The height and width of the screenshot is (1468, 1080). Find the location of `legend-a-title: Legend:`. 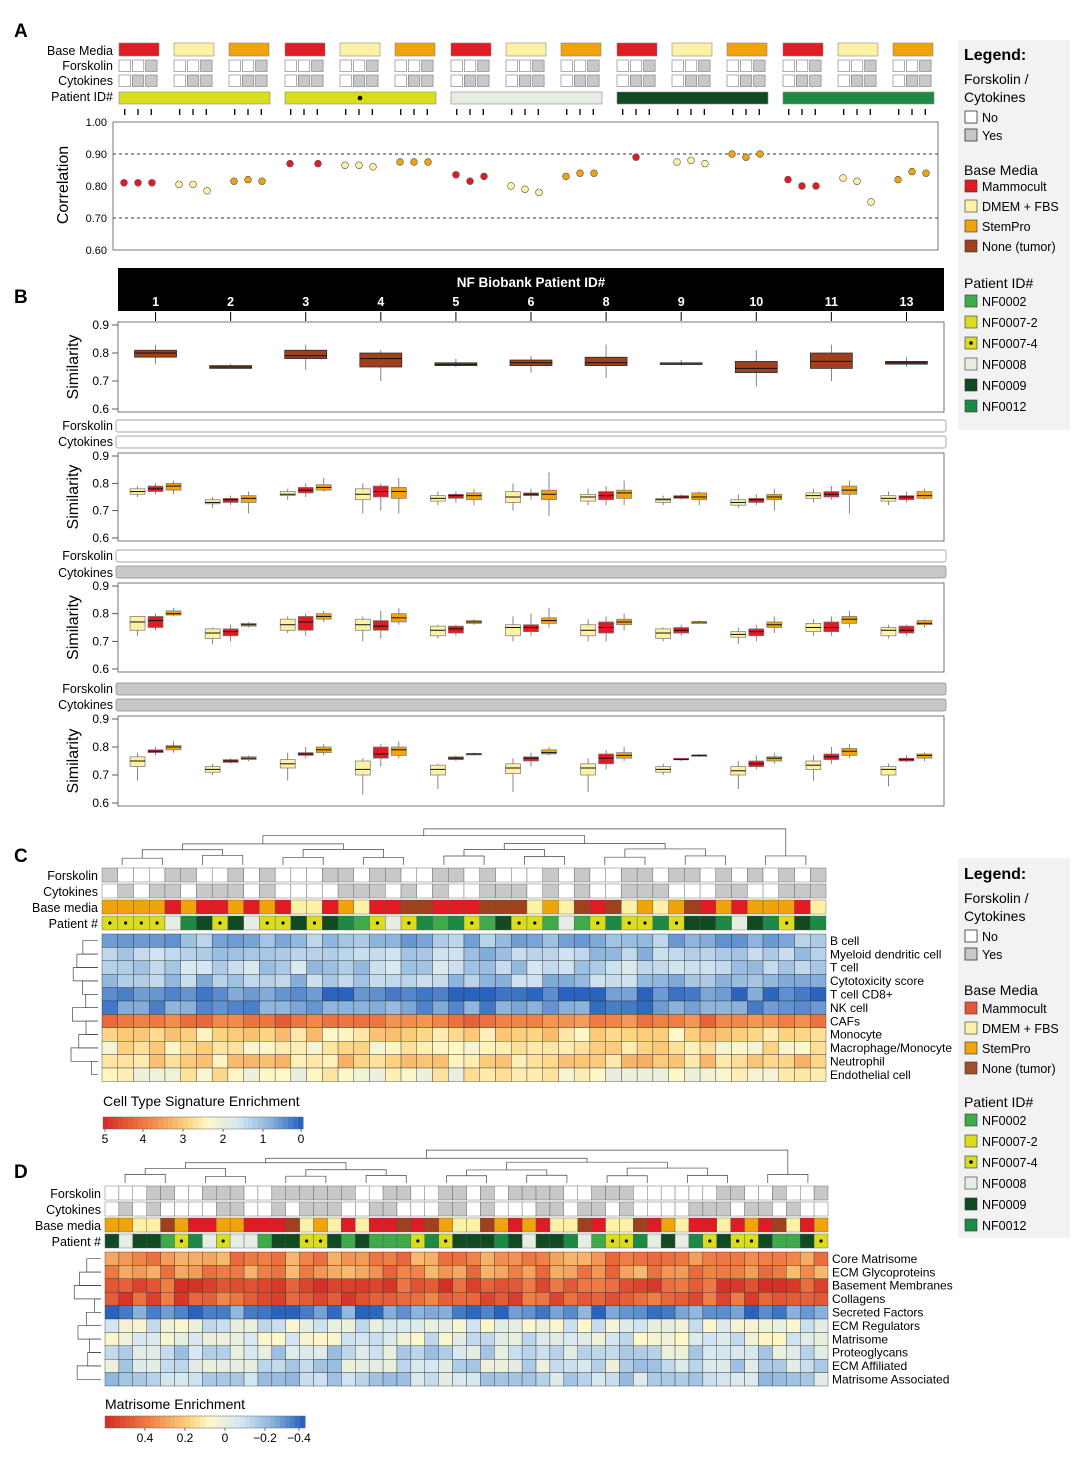

legend-a-title: Legend: is located at coordinates (995, 55).